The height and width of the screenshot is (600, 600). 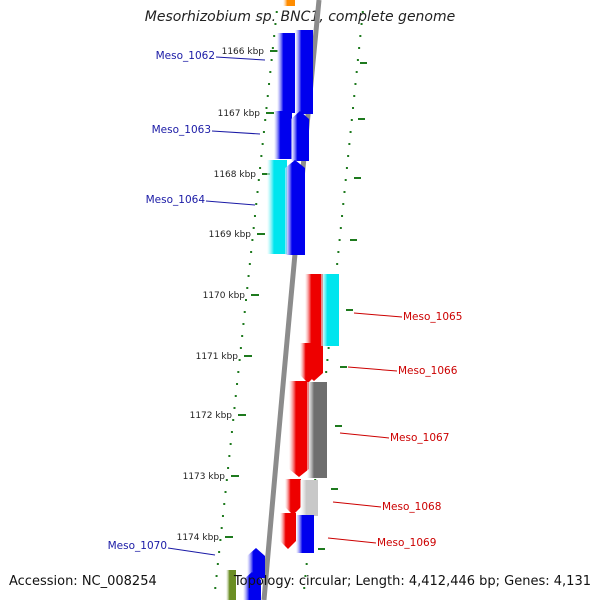 I want to click on gene-label: Meso_1066, so click(x=428, y=371).